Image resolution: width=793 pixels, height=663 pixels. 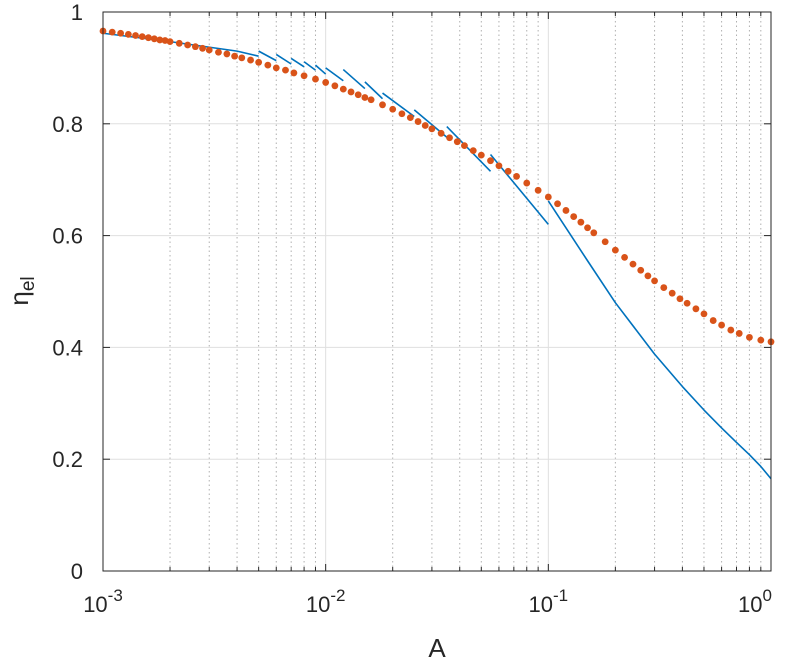 I want to click on x-tick-label-exponent: -3, so click(x=115, y=595).